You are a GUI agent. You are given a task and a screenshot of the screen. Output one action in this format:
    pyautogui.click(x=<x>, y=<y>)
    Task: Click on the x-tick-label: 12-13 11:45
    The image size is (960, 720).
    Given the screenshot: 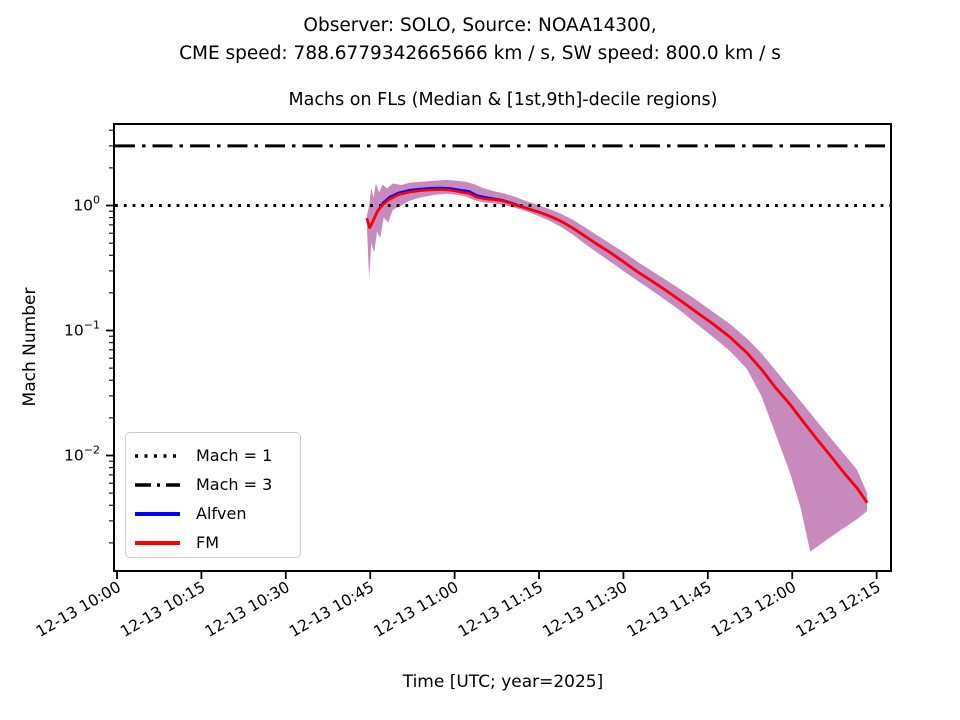 What is the action you would take?
    pyautogui.click(x=669, y=609)
    